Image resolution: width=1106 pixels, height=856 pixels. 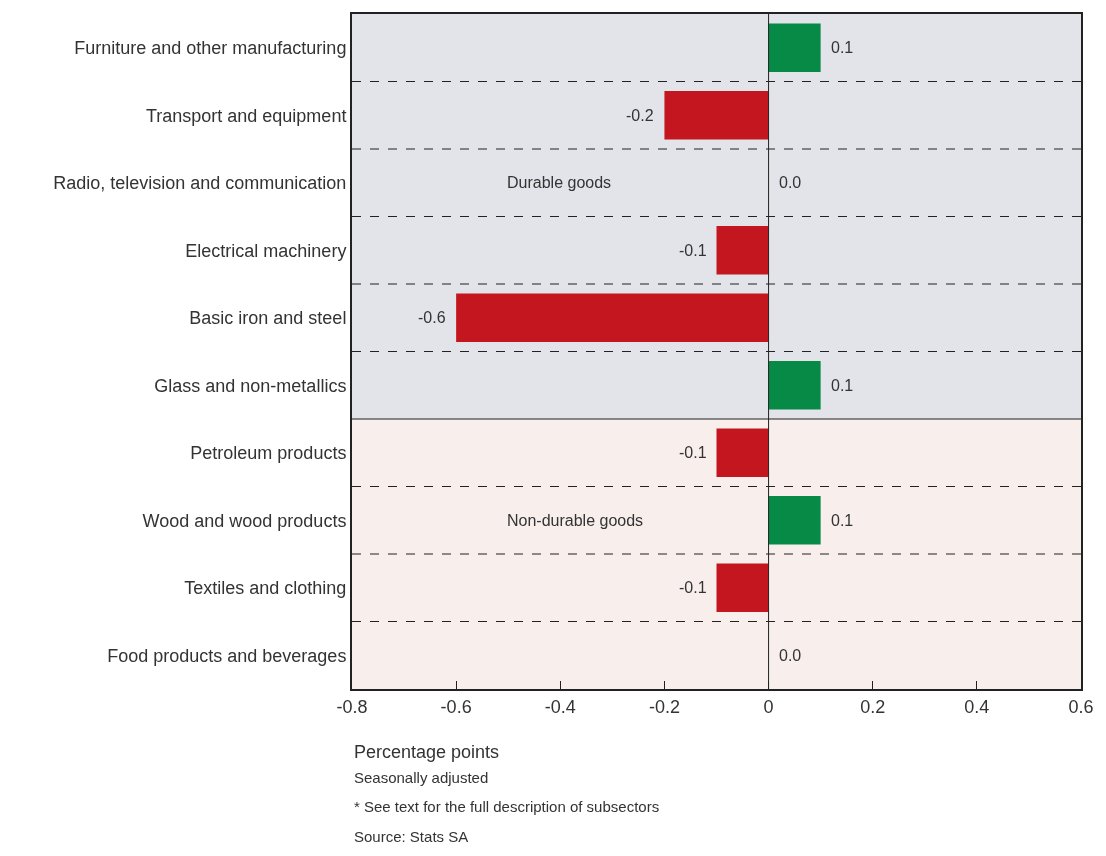 What do you see at coordinates (421, 777) in the screenshot?
I see `text: Seasonally adjusted` at bounding box center [421, 777].